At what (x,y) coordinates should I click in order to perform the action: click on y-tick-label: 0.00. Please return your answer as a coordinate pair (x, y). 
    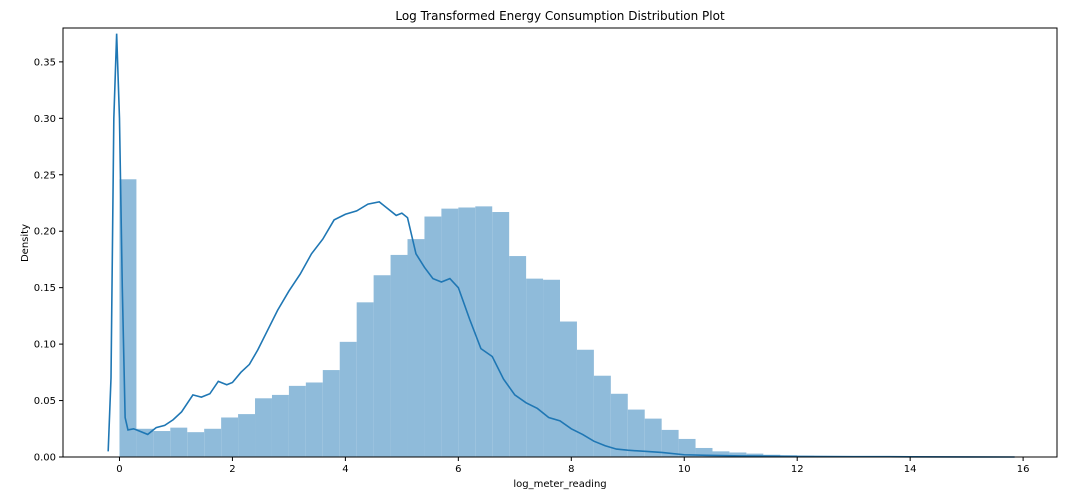
    Looking at the image, I should click on (45, 458).